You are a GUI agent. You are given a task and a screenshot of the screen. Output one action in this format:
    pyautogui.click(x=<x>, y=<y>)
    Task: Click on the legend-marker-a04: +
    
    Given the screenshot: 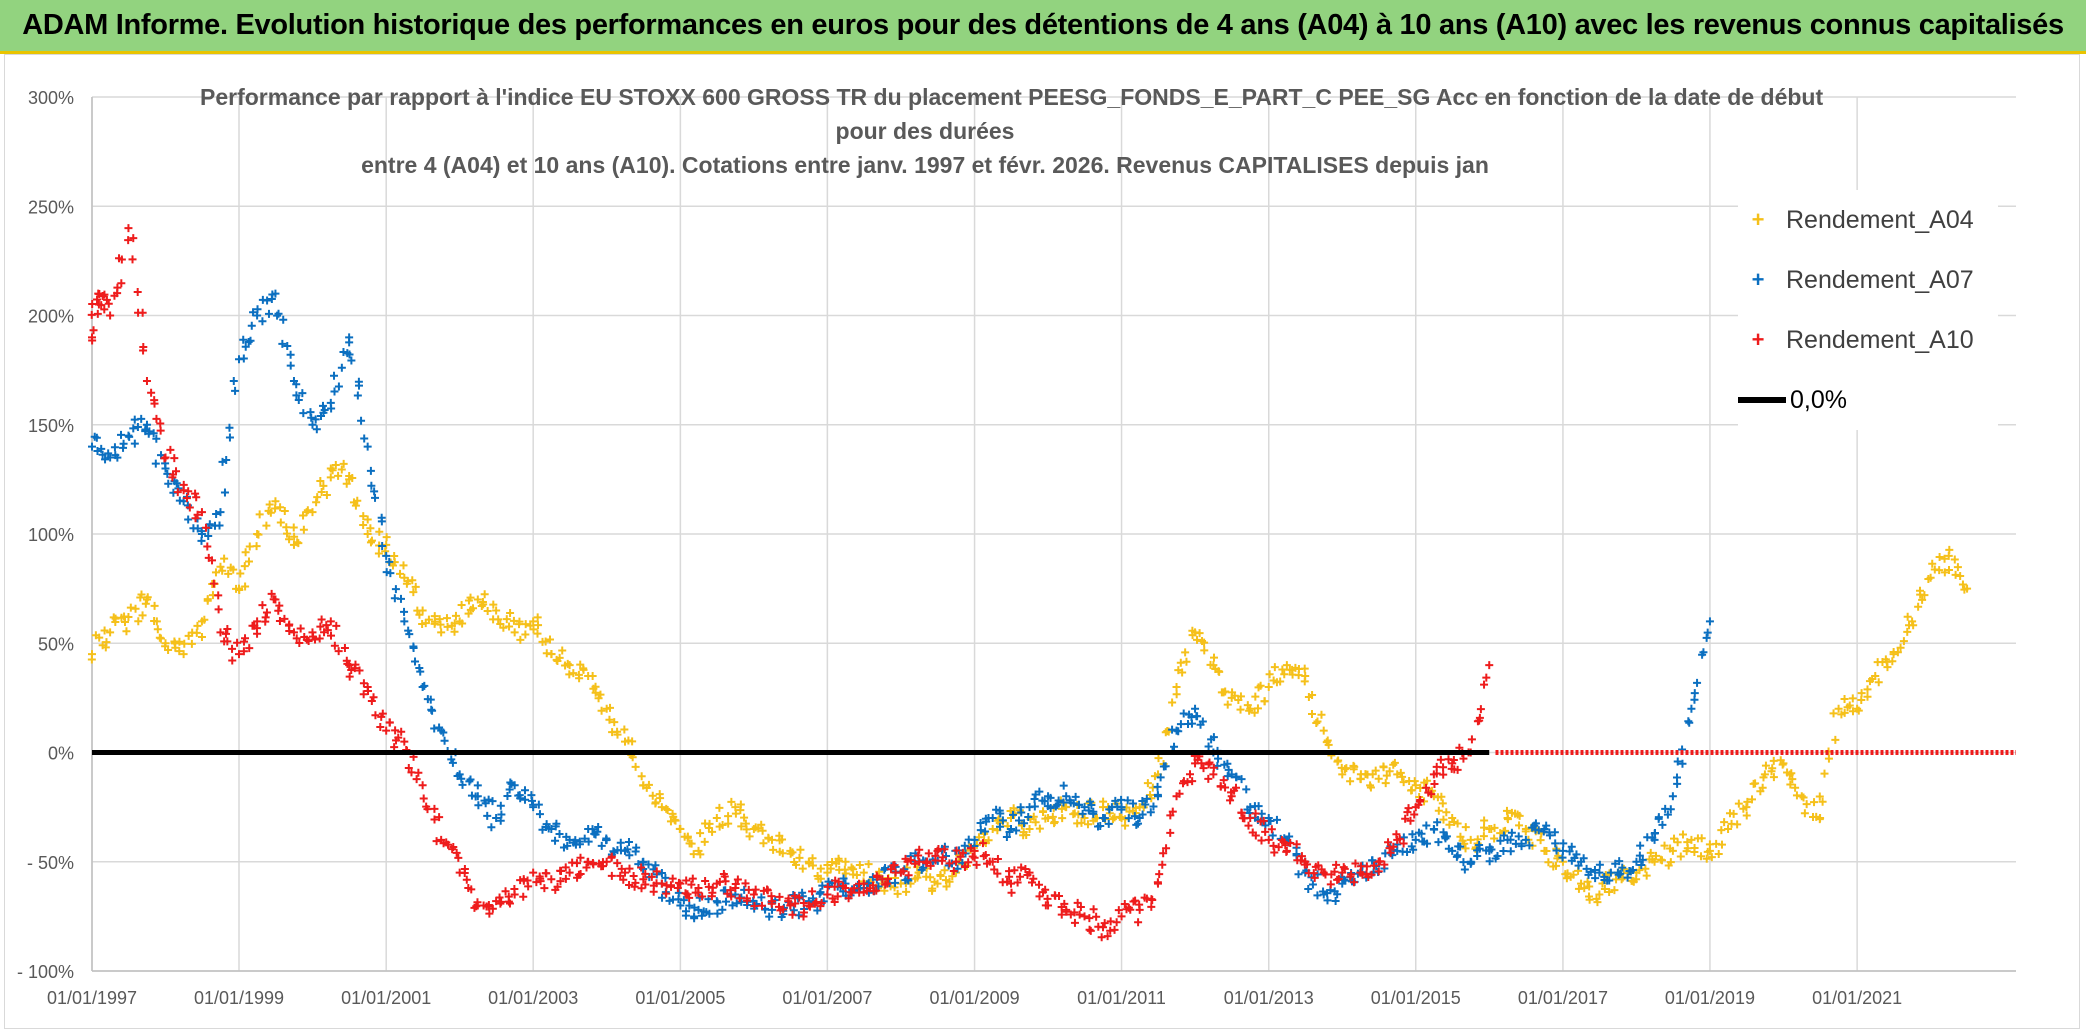 What is the action you would take?
    pyautogui.click(x=1758, y=219)
    